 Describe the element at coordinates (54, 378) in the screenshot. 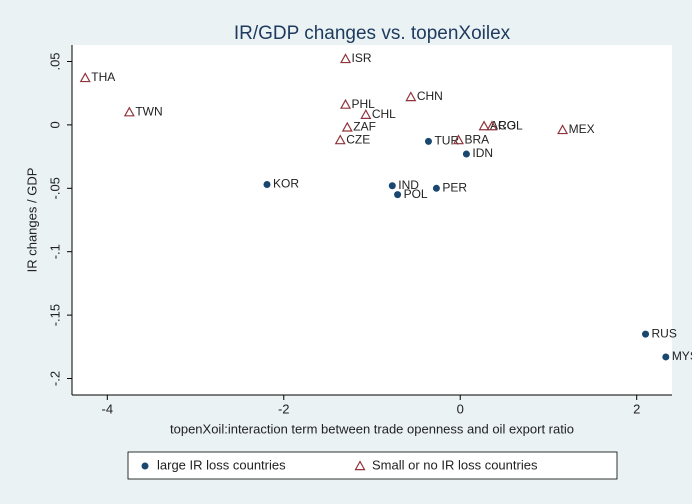

I see `y-tick-label: -.2` at that location.